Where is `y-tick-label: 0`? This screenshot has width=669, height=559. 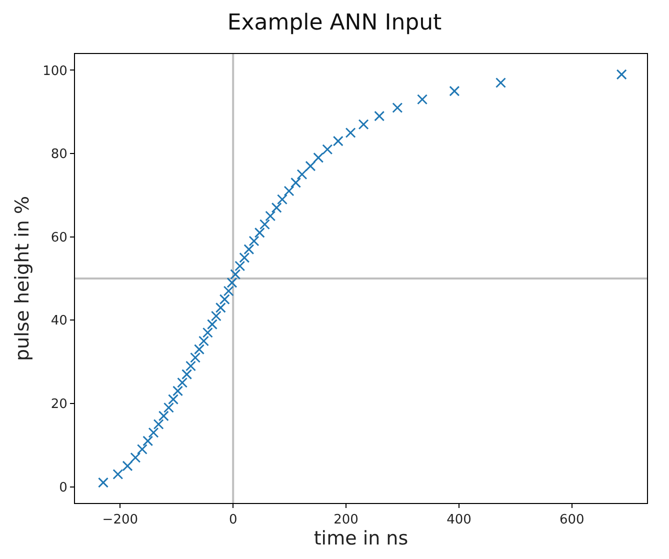
y-tick-label: 0 is located at coordinates (63, 488).